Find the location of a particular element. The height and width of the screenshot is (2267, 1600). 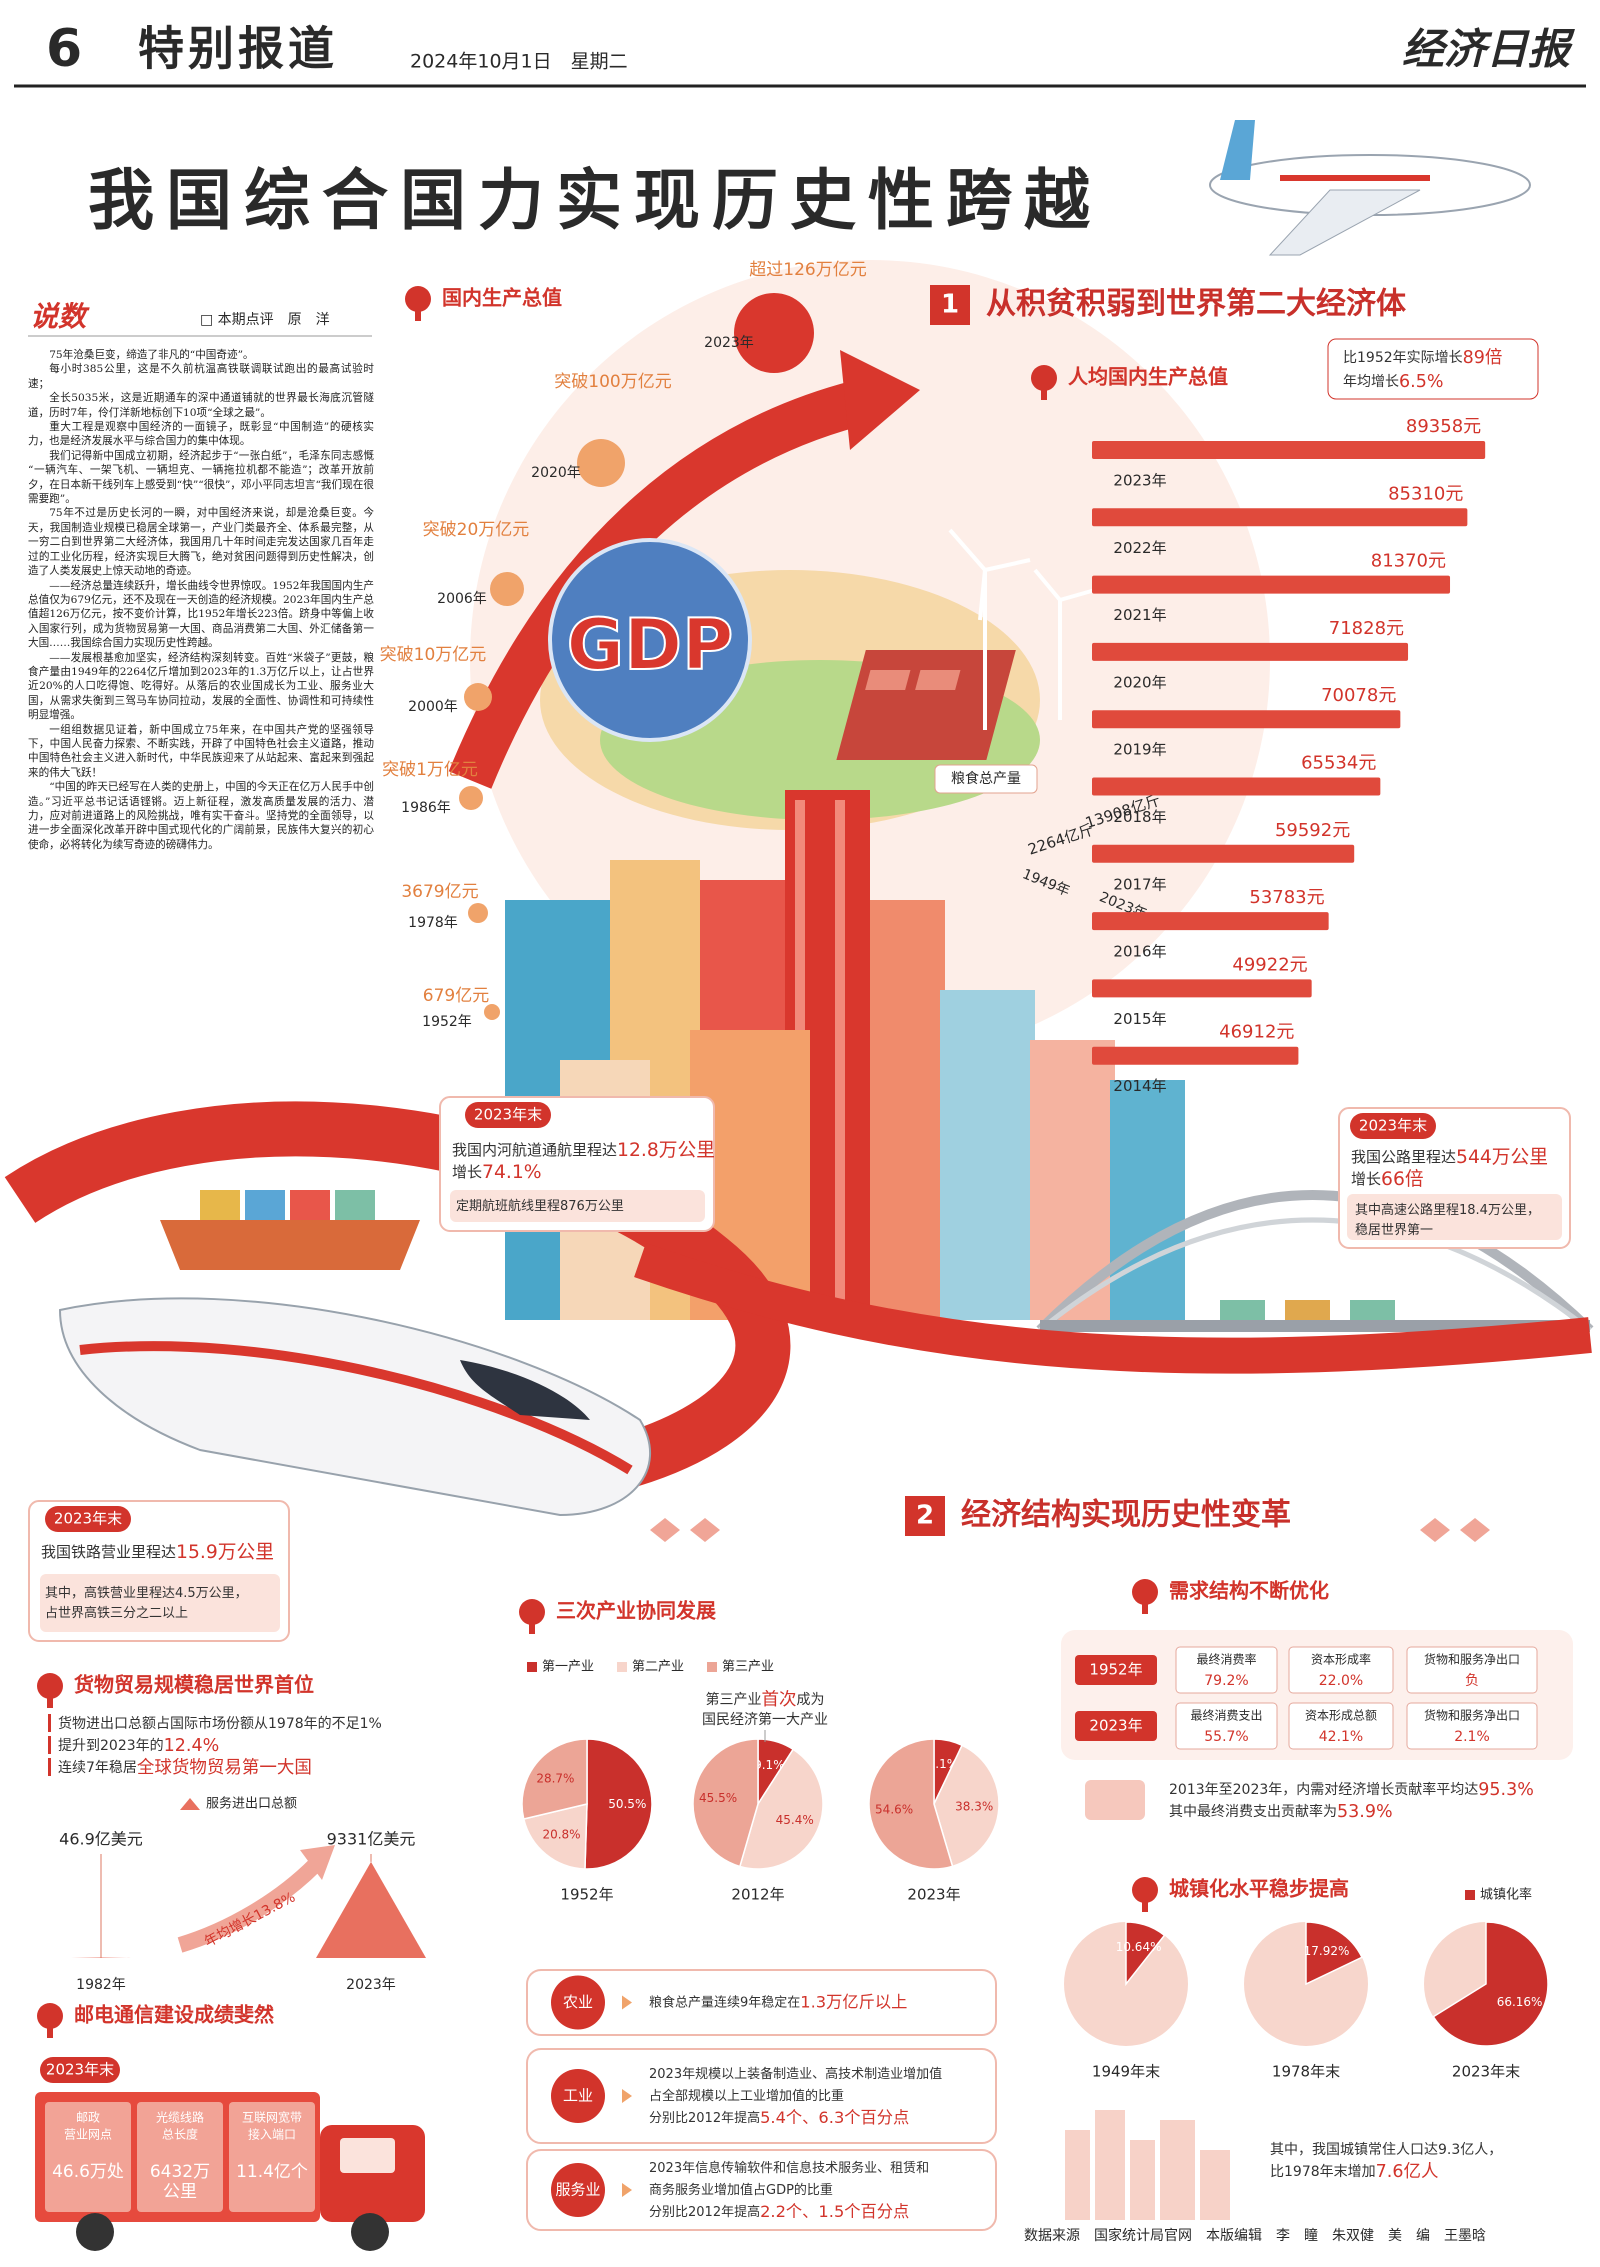

text-line: 2023年信息传输软件和信息技术服务业、租赁和 is located at coordinates (789, 2168).